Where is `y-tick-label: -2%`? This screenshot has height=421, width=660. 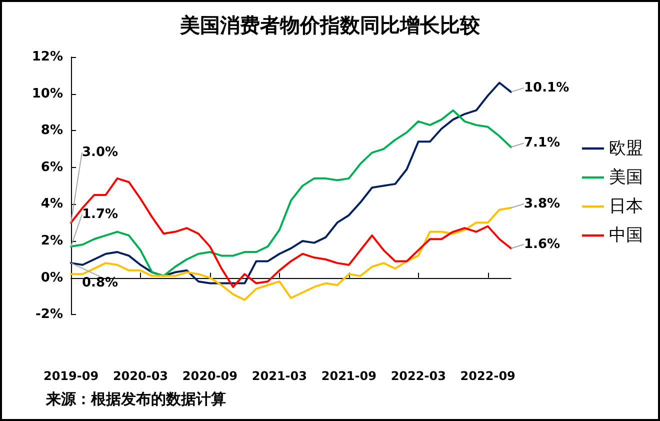 y-tick-label: -2% is located at coordinates (49, 314).